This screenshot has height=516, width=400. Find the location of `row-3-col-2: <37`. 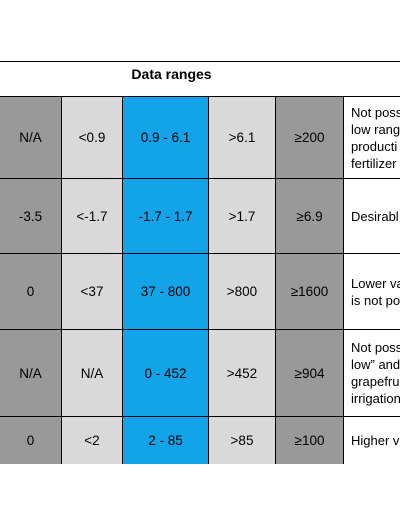

row-3-col-2: <37 is located at coordinates (92, 291).